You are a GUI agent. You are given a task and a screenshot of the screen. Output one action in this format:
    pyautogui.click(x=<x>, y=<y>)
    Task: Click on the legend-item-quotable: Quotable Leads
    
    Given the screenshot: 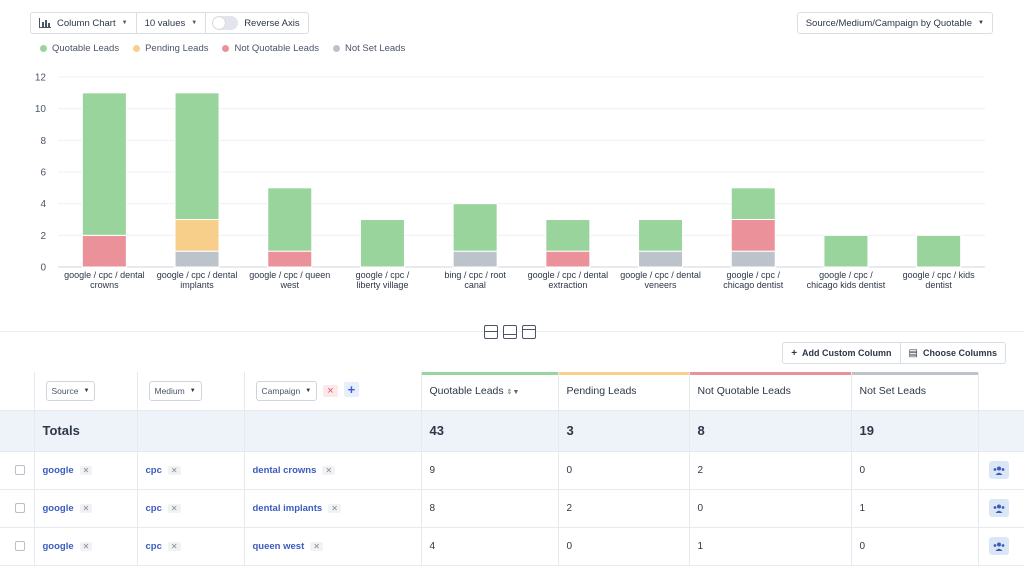 What is the action you would take?
    pyautogui.click(x=79, y=48)
    